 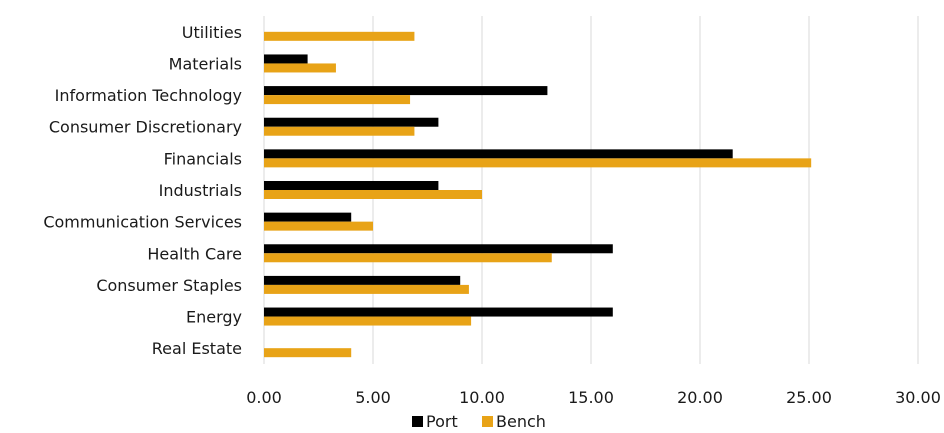 I want to click on category-label: Real Estate, so click(x=197, y=348).